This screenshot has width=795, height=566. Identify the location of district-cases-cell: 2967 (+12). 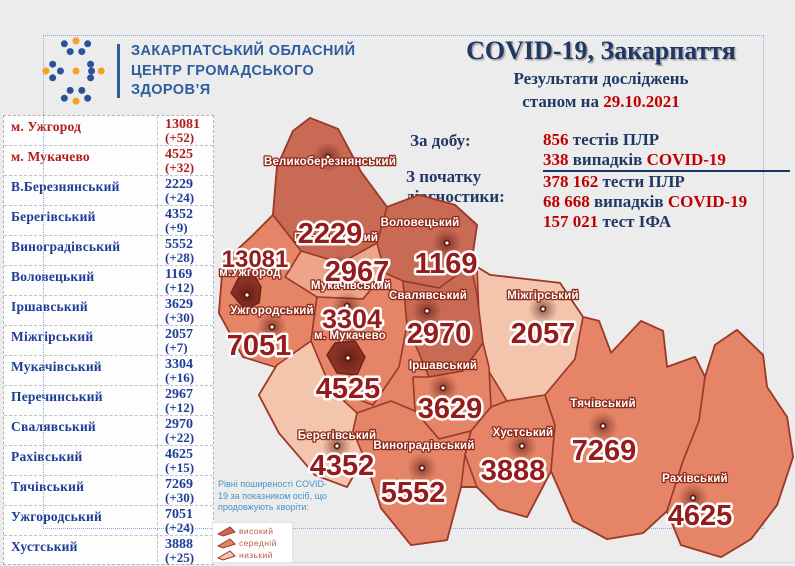
(185, 401).